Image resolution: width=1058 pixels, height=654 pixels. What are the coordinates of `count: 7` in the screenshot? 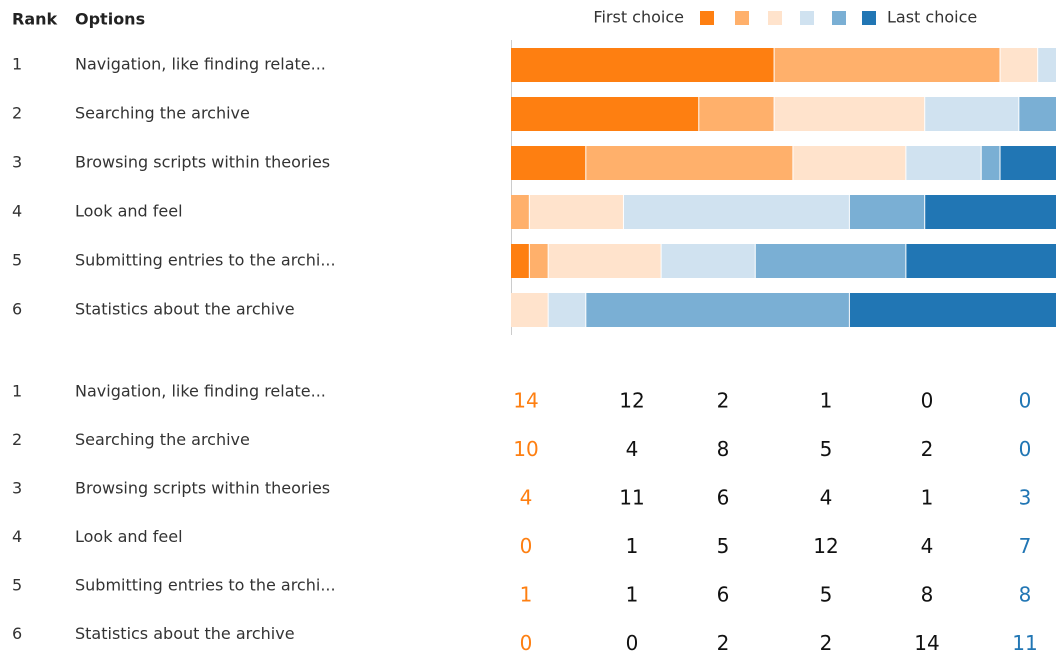 It's located at (1025, 546).